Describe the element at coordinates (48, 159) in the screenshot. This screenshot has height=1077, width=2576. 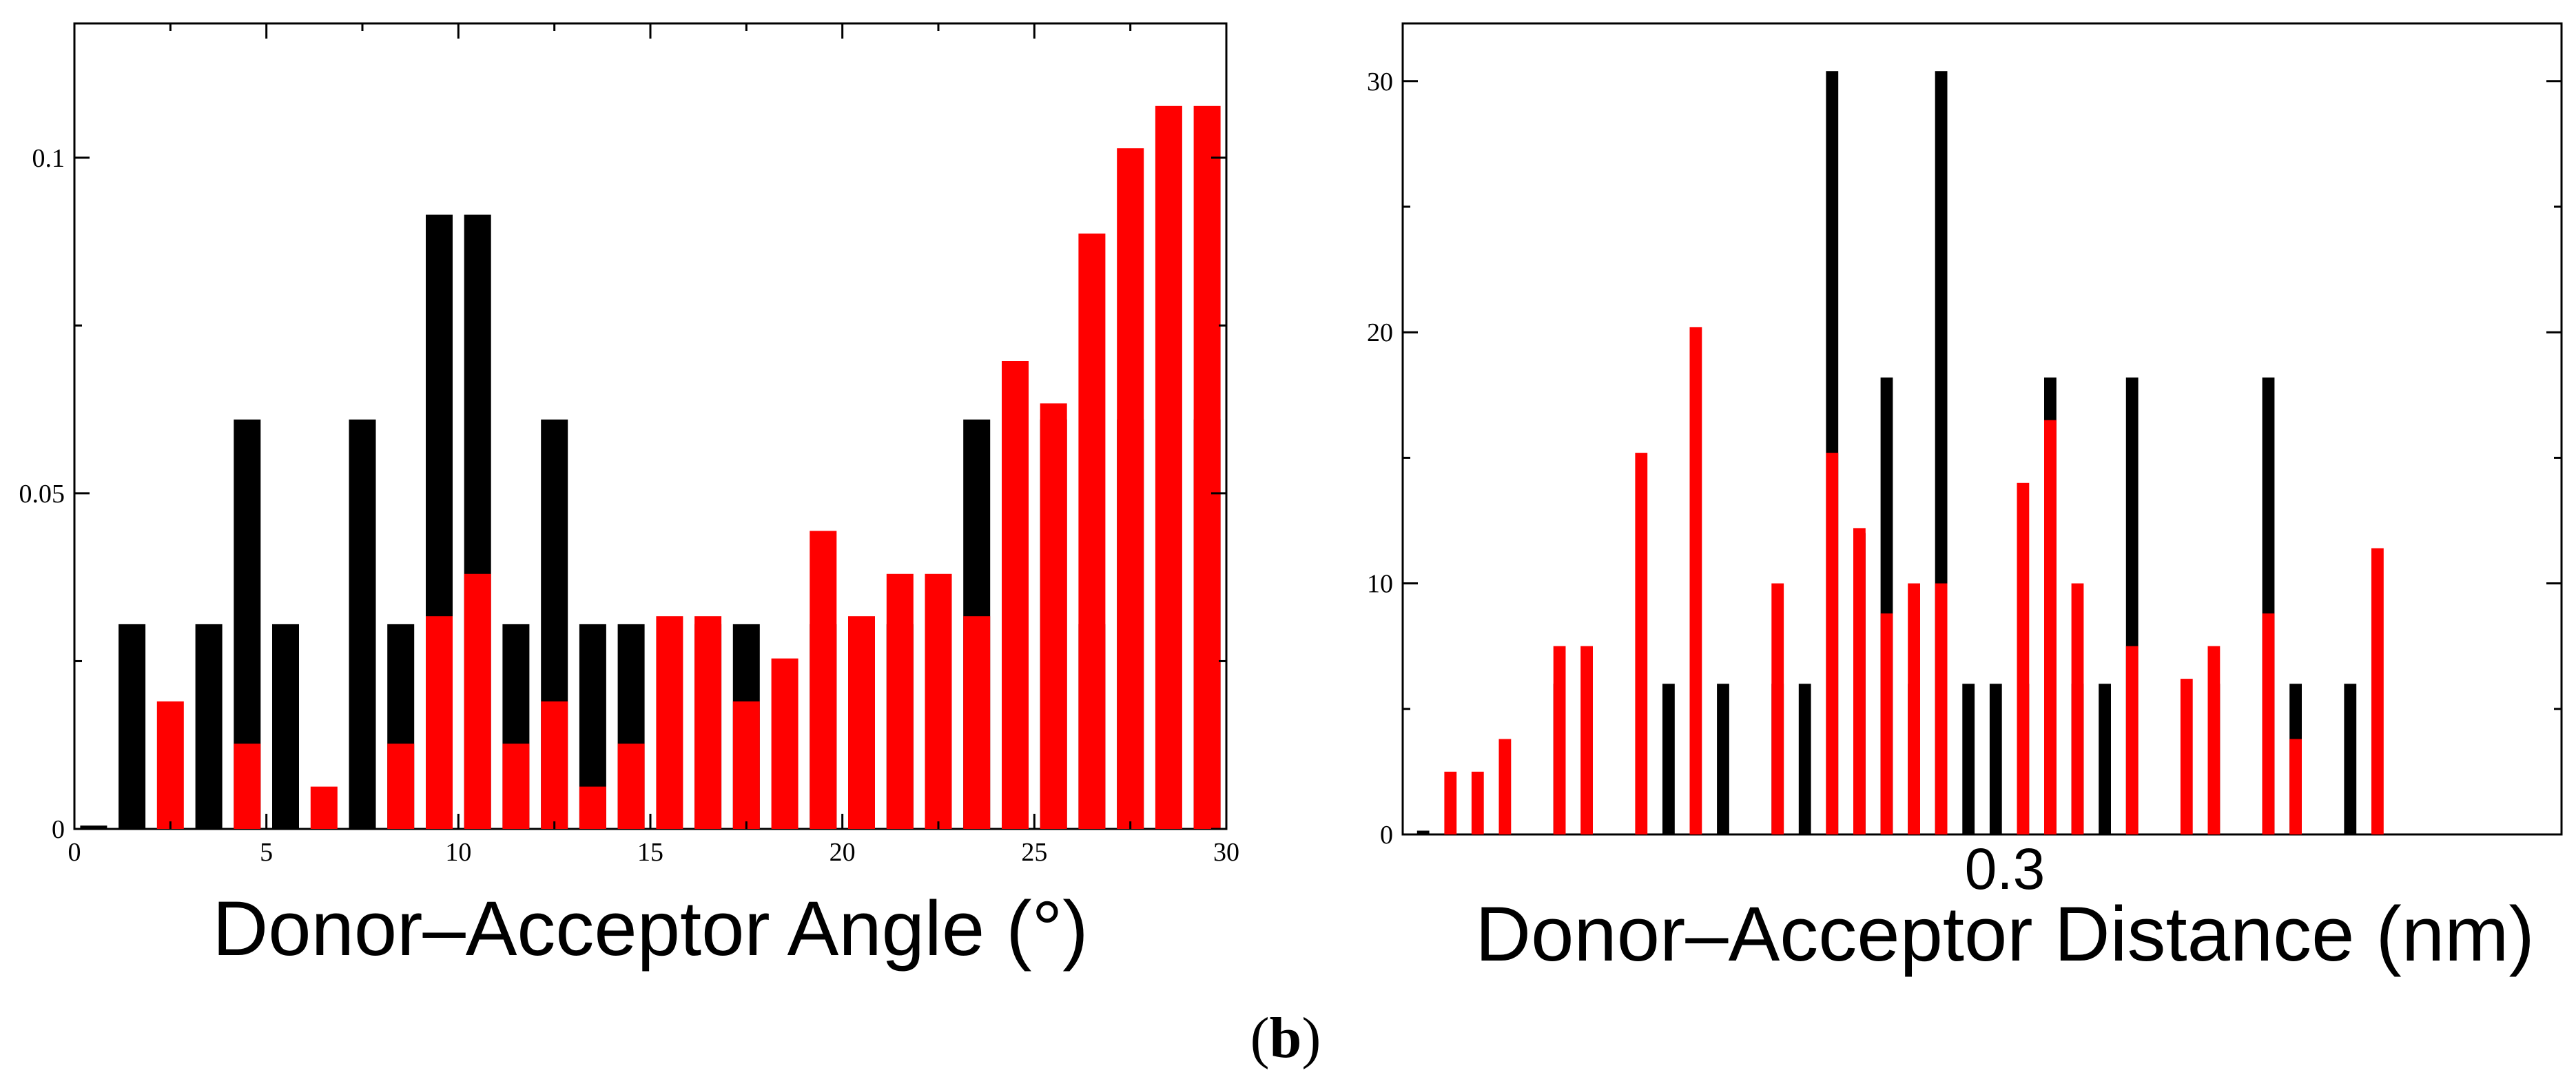
I see `y-tick-label: 0.1` at that location.